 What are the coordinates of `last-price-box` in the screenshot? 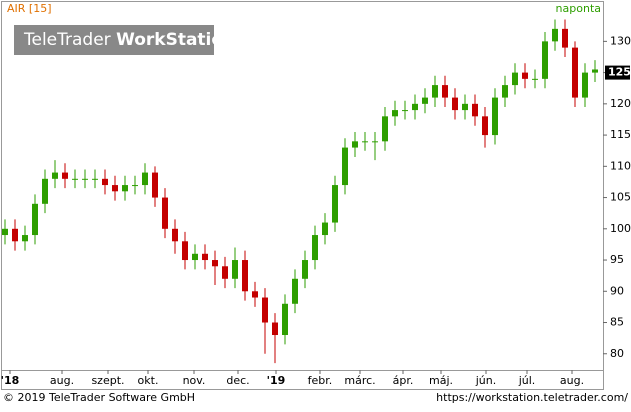 It's located at (617, 72).